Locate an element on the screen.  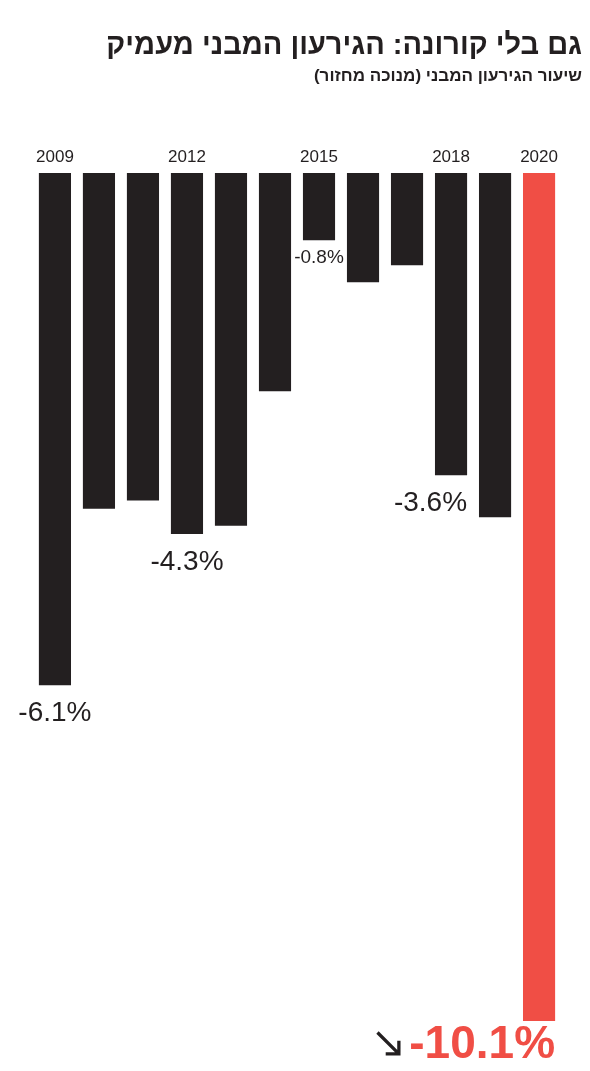
data-label: -3.6% is located at coordinates (430, 502).